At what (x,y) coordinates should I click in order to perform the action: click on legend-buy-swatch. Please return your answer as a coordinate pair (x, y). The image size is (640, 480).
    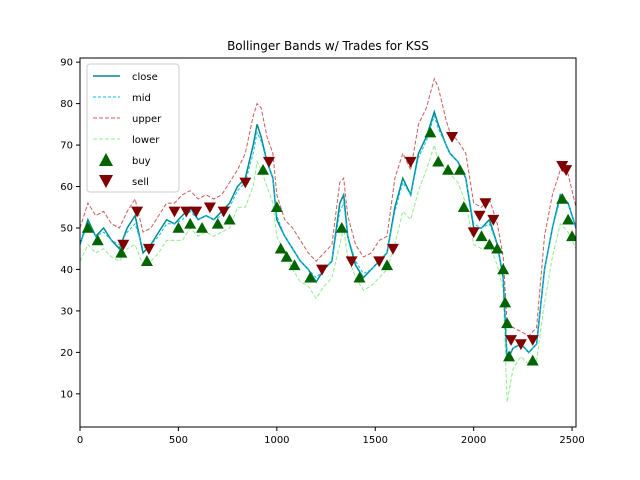
    Looking at the image, I should click on (106, 159).